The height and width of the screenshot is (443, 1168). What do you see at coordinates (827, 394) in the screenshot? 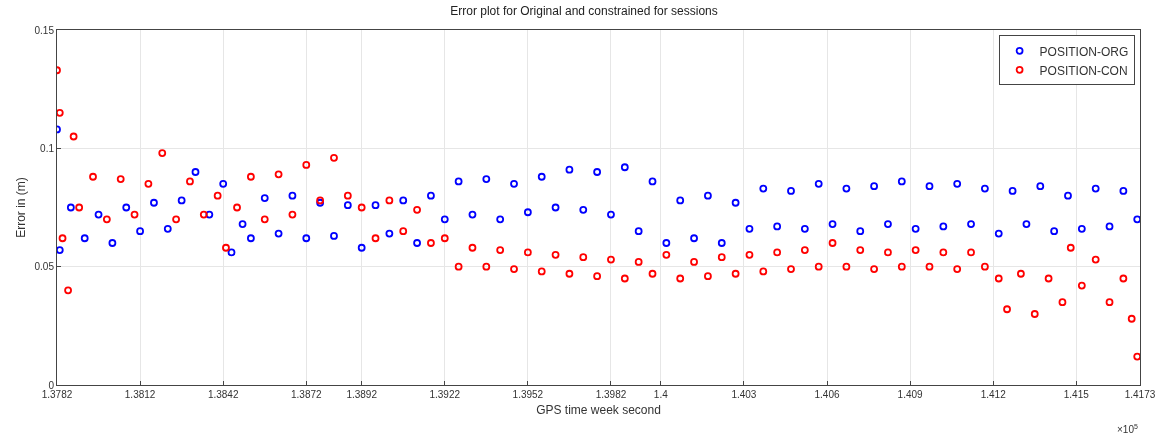
I see `x-tick-label: 1.406` at bounding box center [827, 394].